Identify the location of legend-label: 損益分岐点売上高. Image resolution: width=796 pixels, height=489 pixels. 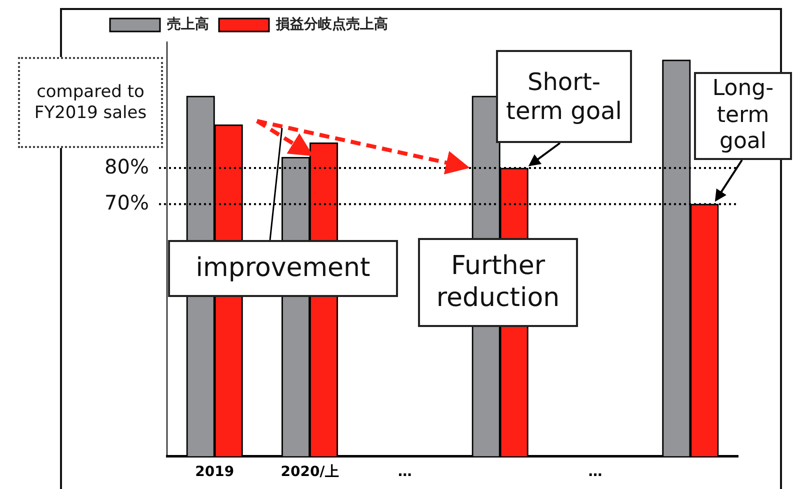
(331, 24).